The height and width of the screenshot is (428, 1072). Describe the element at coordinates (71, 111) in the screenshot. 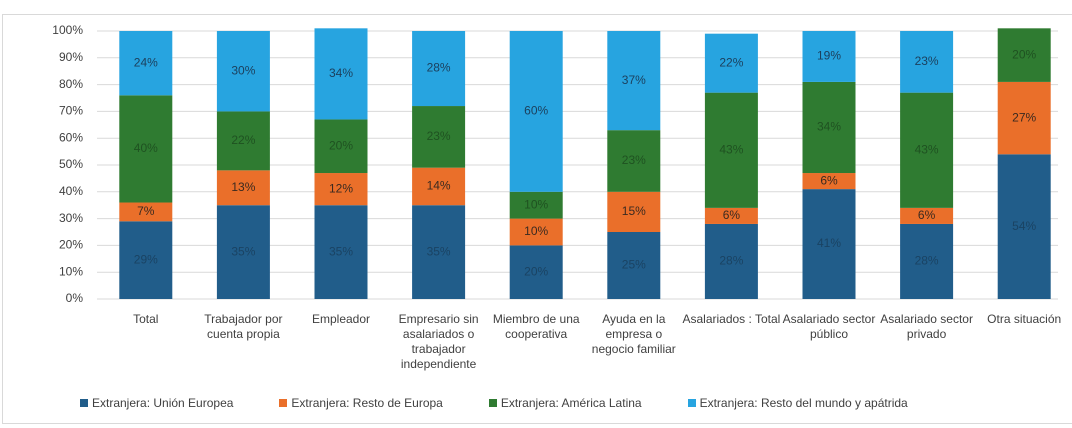

I see `y-tick-label: 70%` at that location.